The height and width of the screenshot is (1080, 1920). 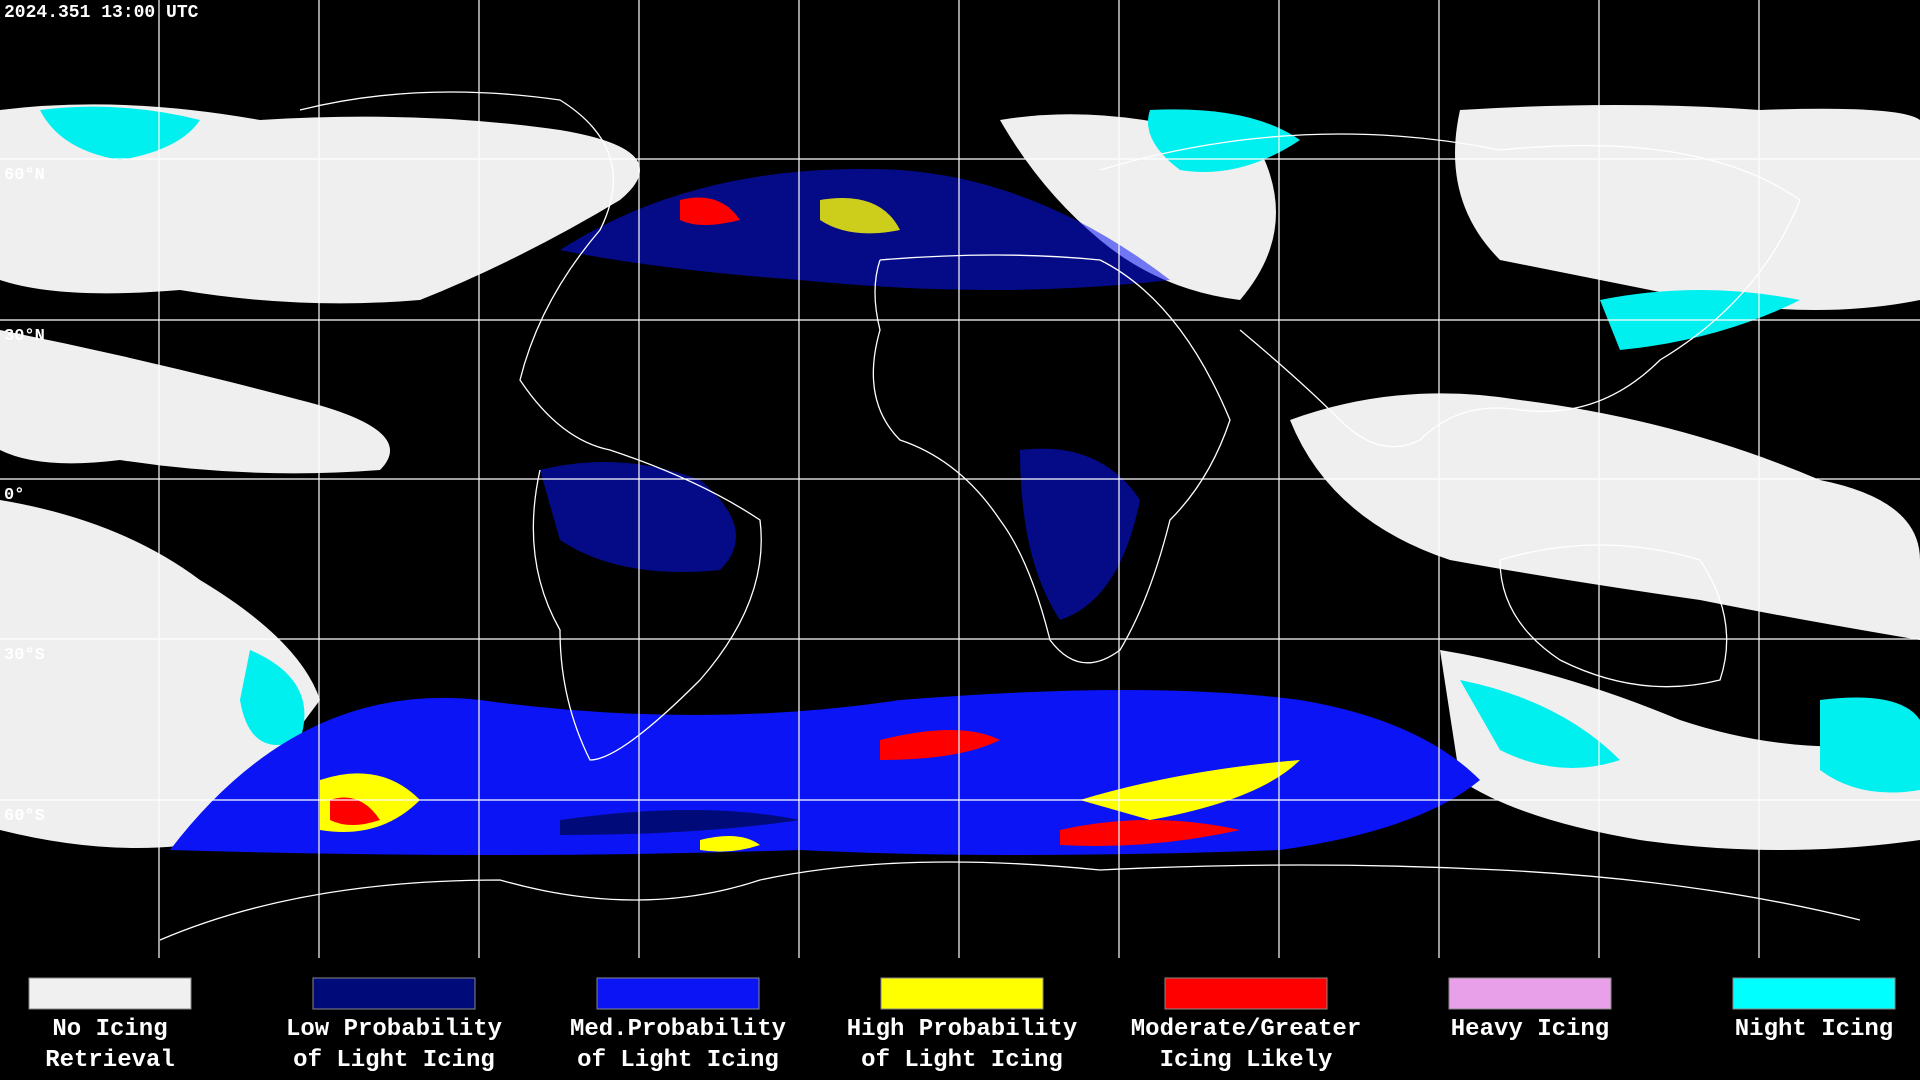 What do you see at coordinates (24, 336) in the screenshot?
I see `latitude-label: 30°N` at bounding box center [24, 336].